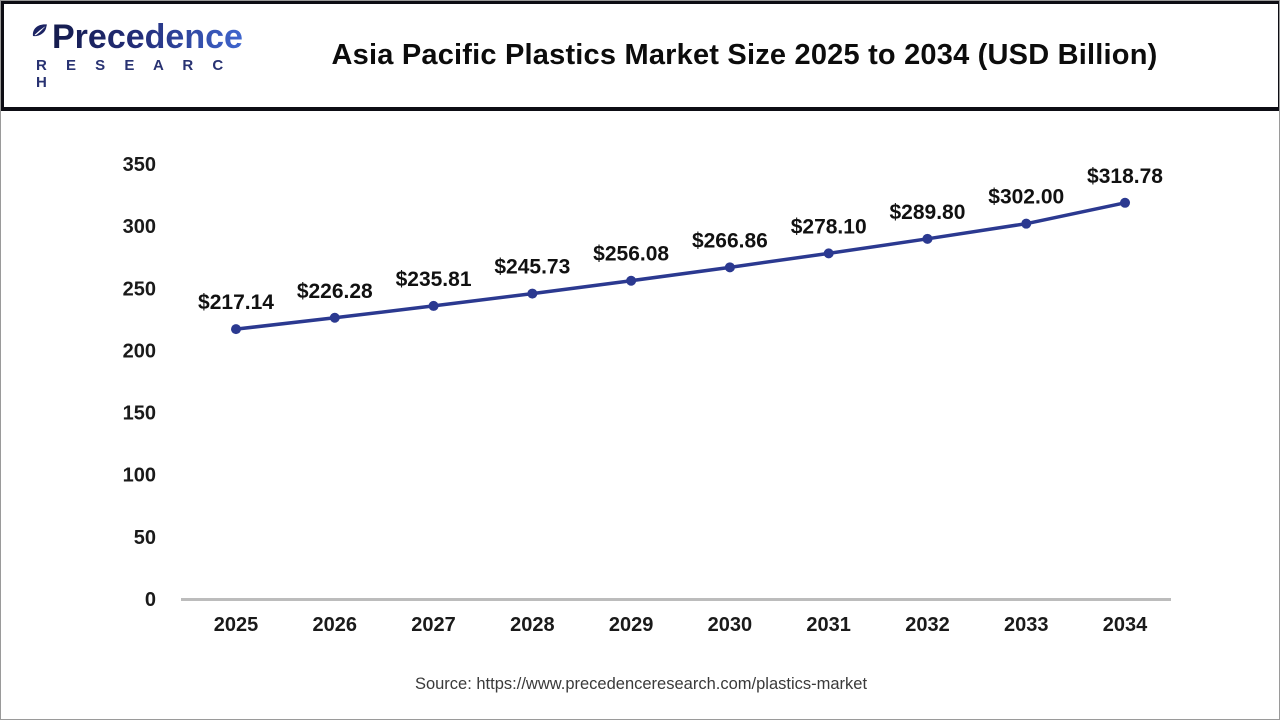  What do you see at coordinates (139, 414) in the screenshot?
I see `y-axis-tick-label: 150` at bounding box center [139, 414].